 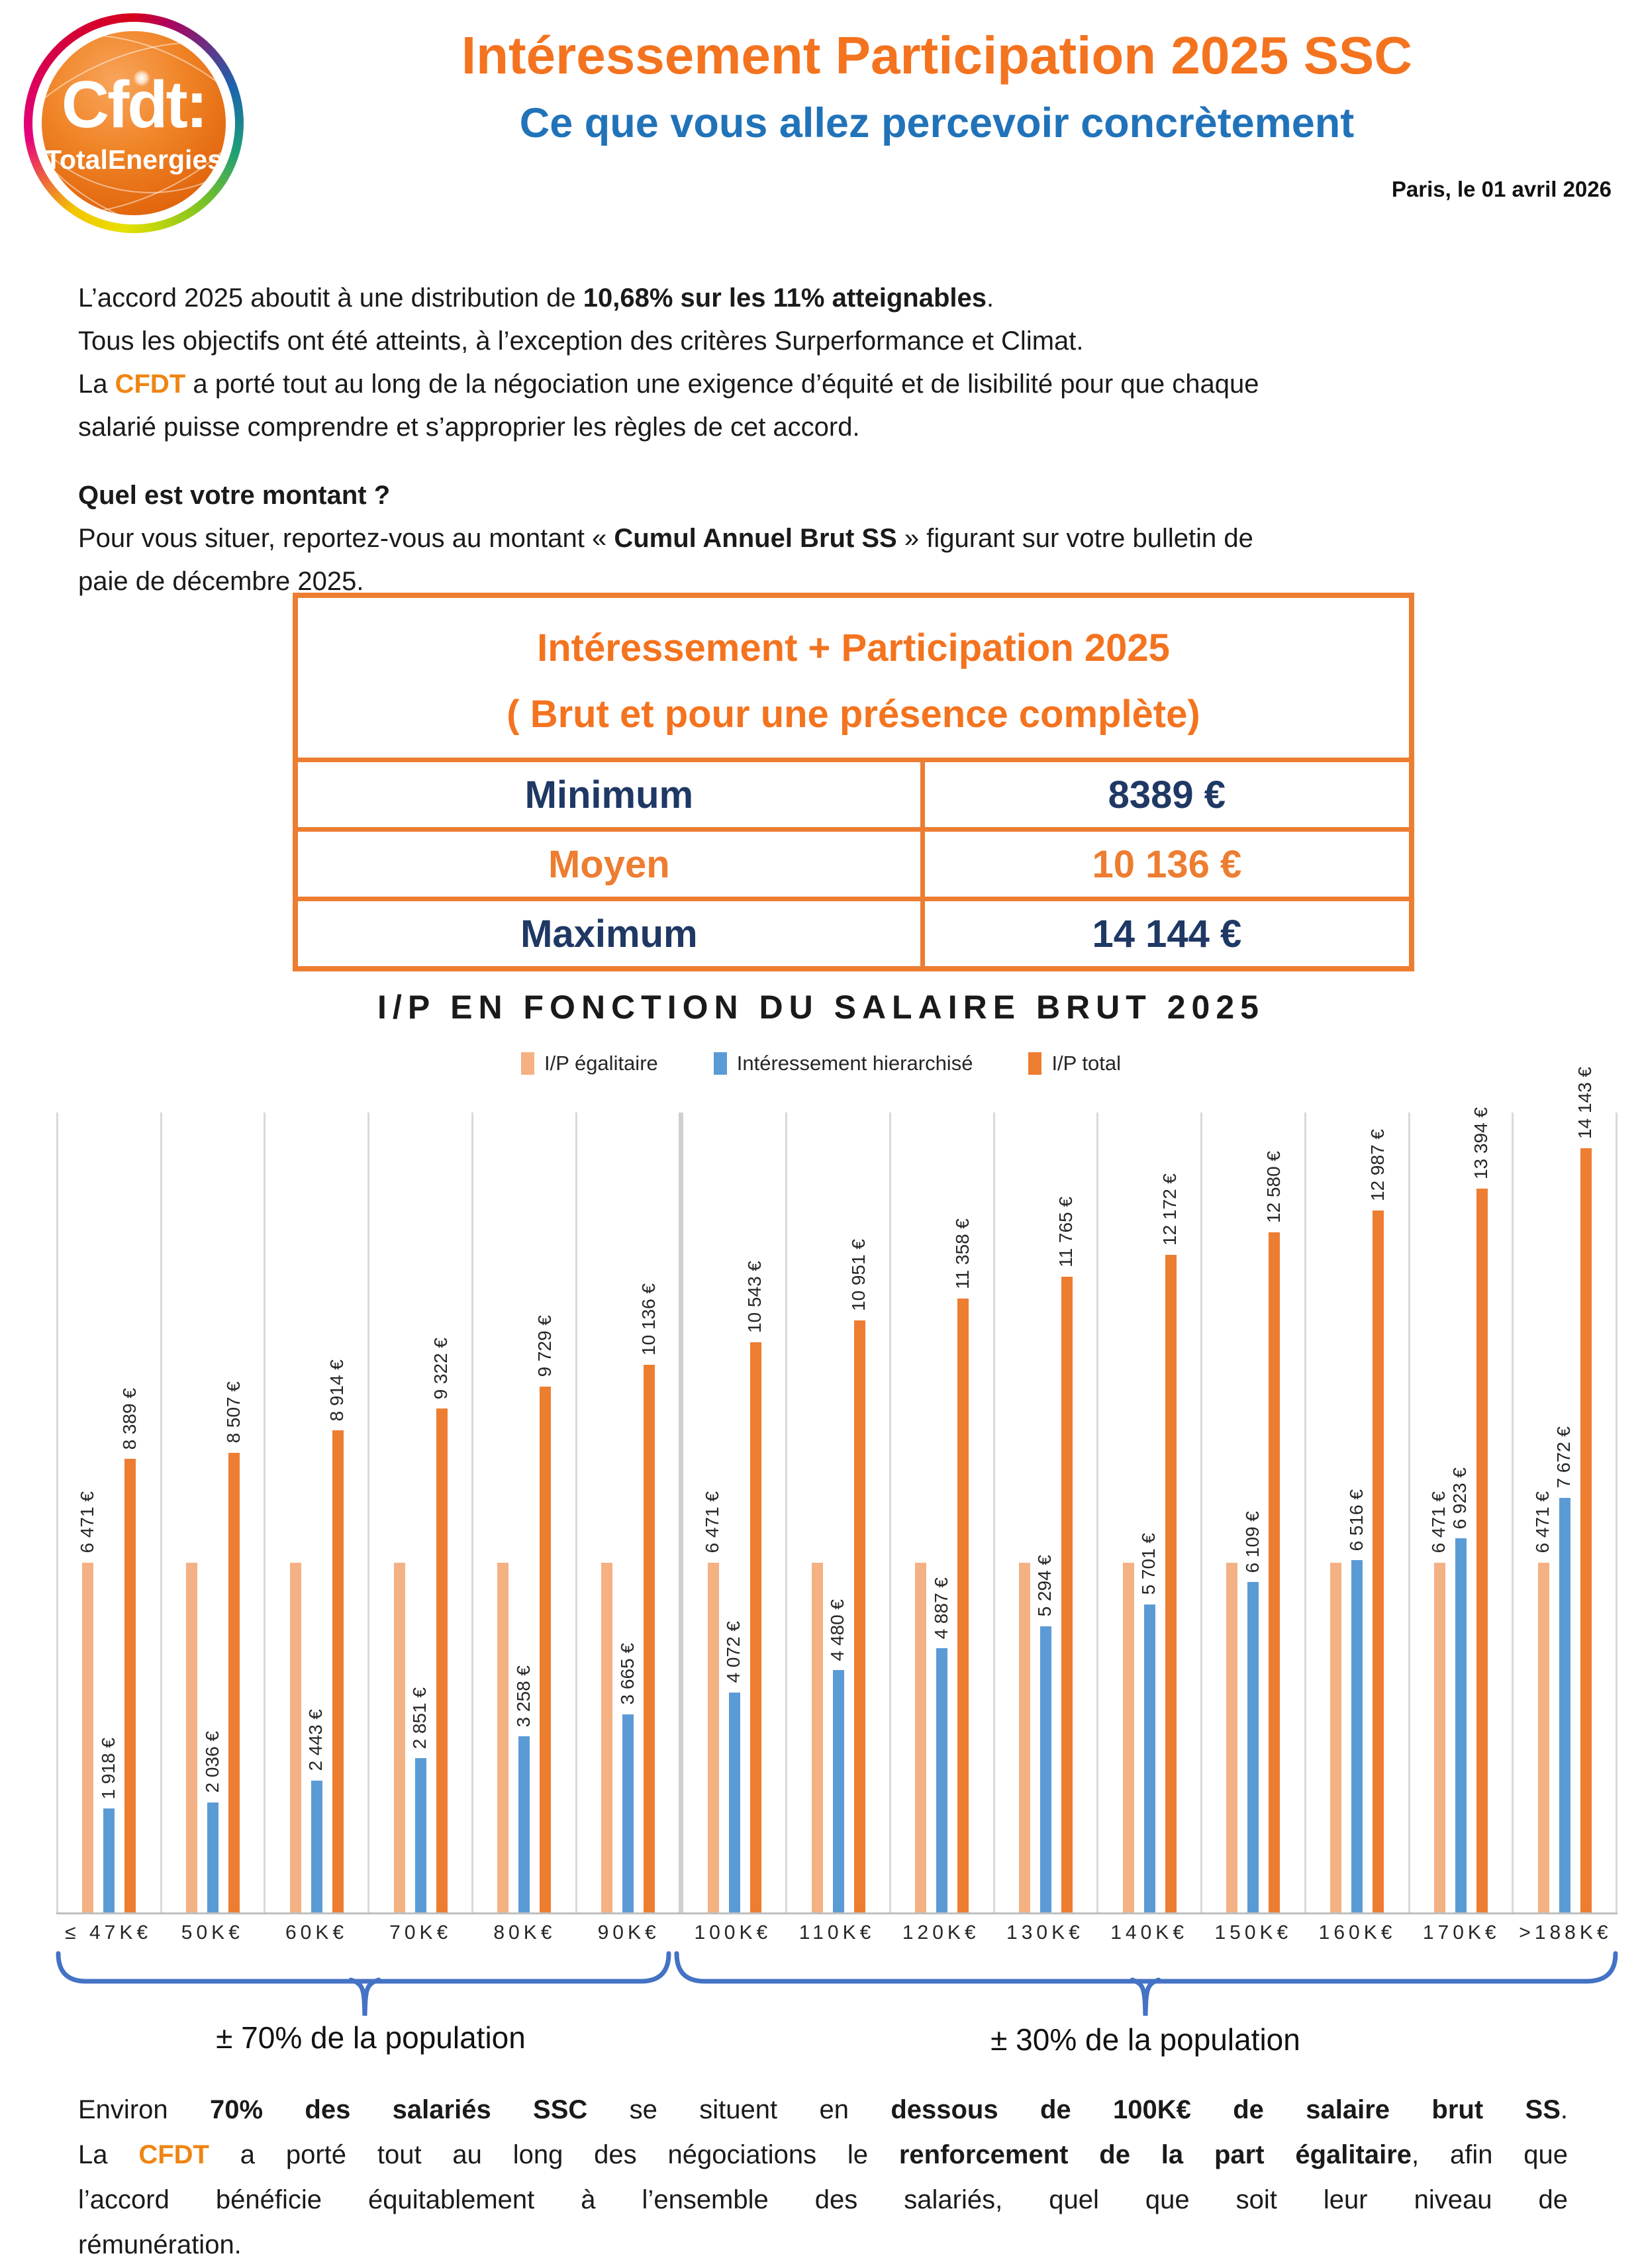 I want to click on text-segment: paie de décembre 2025., so click(x=221, y=582).